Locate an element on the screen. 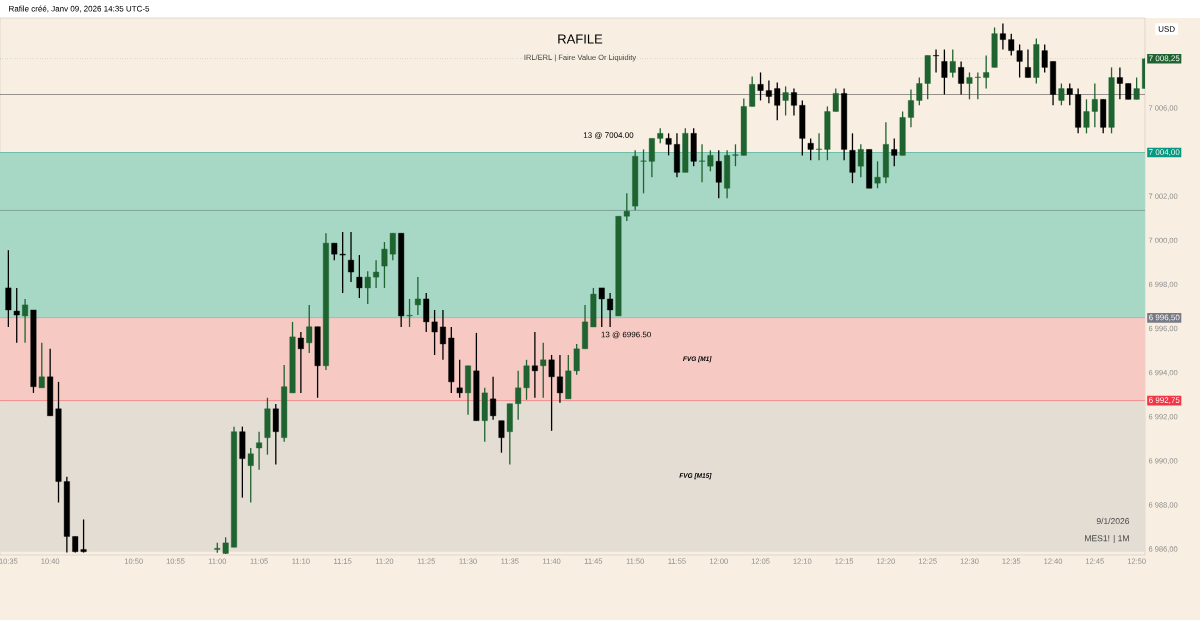 The width and height of the screenshot is (1200, 620). annotation: 9/1/2026 is located at coordinates (1113, 521).